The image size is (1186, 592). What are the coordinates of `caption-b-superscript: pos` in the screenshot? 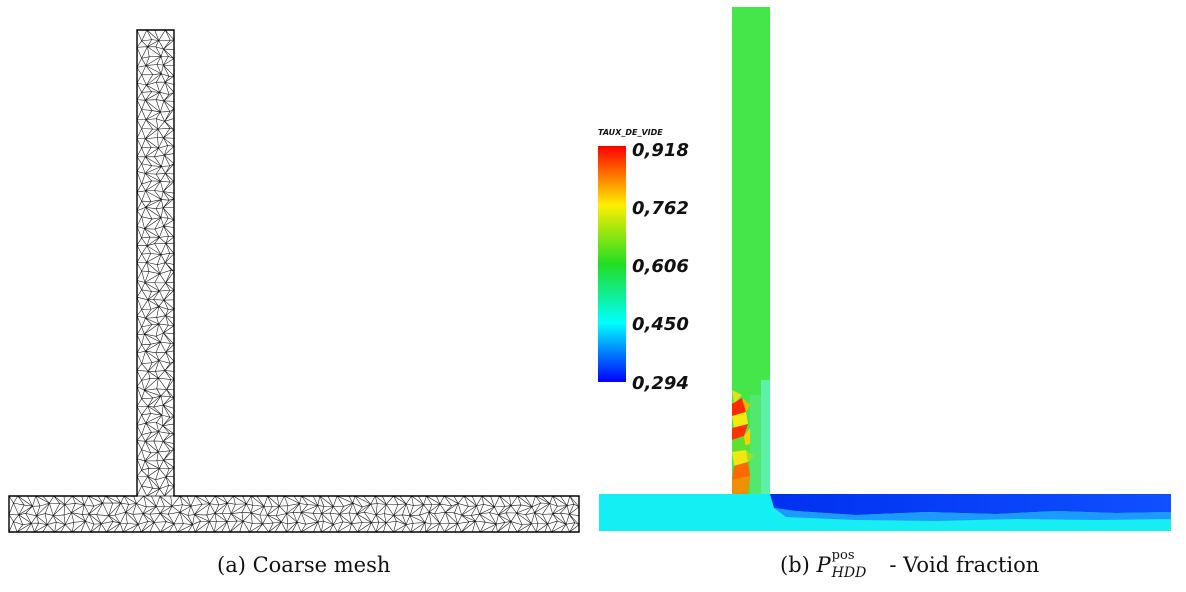 It's located at (843, 555).